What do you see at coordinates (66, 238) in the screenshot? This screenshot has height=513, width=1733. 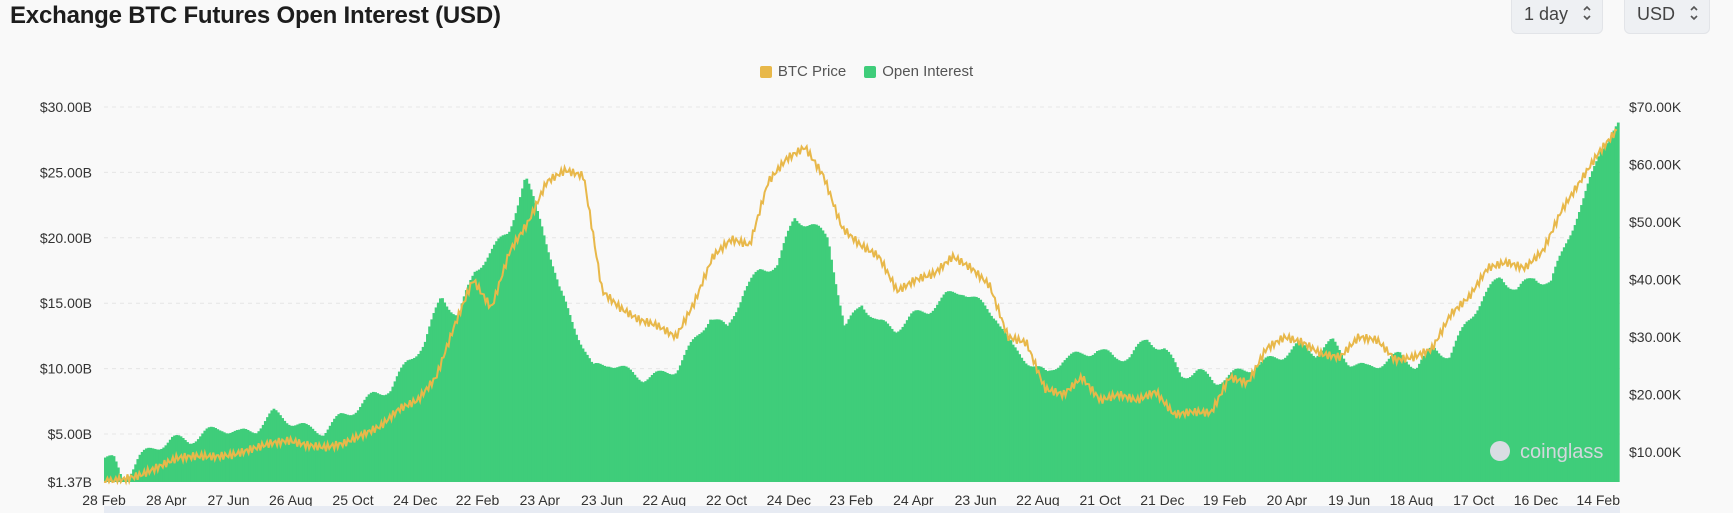 I see `left-axis-tick-label: $20.00B` at bounding box center [66, 238].